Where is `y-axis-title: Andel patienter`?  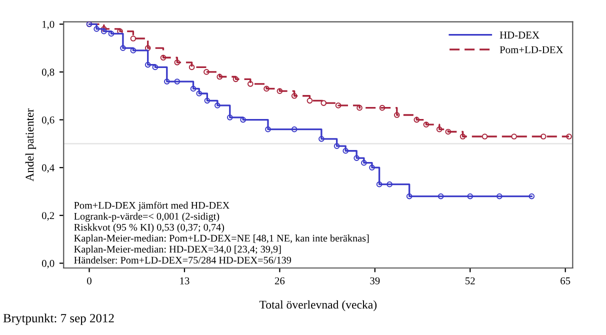
y-axis-title: Andel patienter is located at coordinates (30, 145).